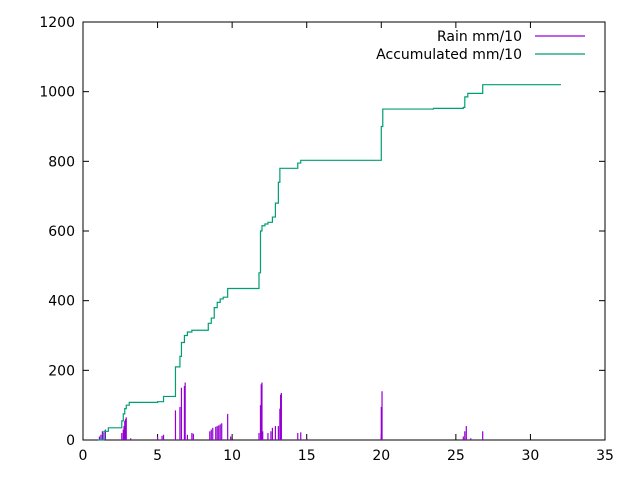 Image resolution: width=640 pixels, height=480 pixels. I want to click on x-tick-label: 25, so click(456, 456).